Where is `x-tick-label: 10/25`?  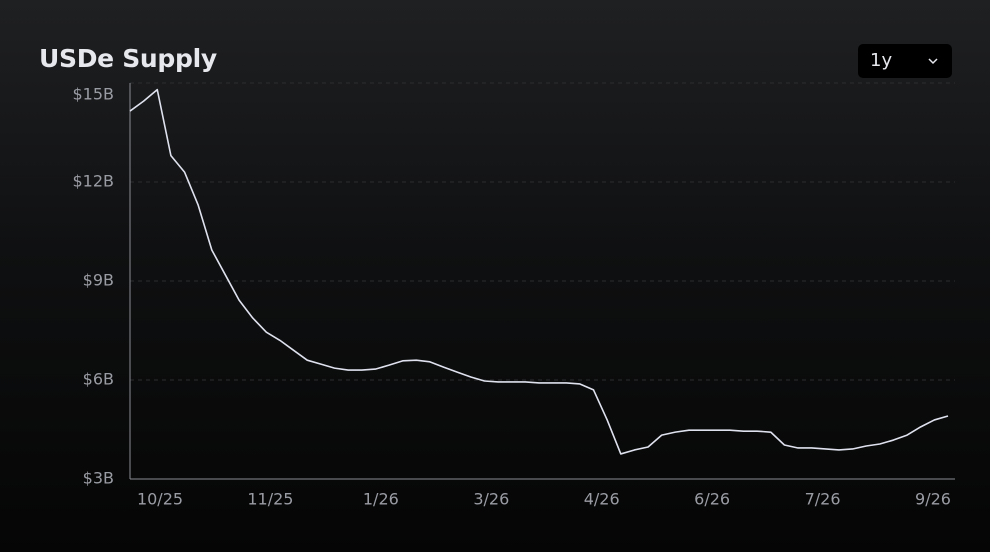 x-tick-label: 10/25 is located at coordinates (160, 499).